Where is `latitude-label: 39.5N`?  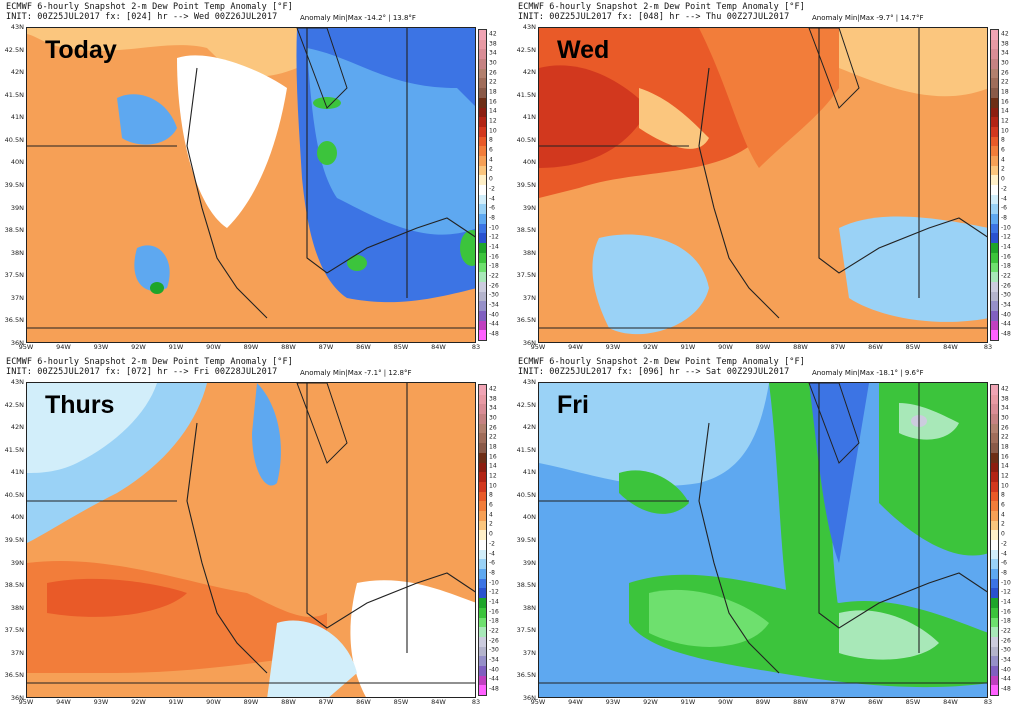 latitude-label: 39.5N is located at coordinates (526, 540).